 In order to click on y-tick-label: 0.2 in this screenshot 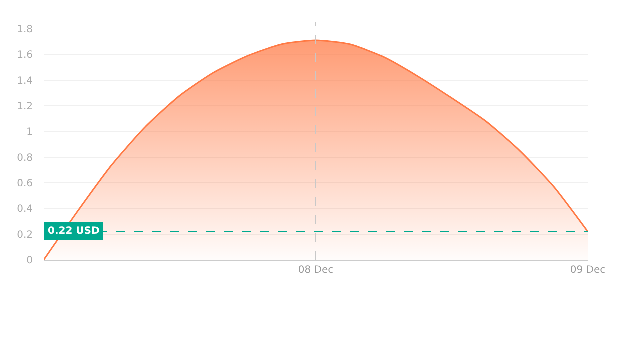, I will do `click(25, 235)`.